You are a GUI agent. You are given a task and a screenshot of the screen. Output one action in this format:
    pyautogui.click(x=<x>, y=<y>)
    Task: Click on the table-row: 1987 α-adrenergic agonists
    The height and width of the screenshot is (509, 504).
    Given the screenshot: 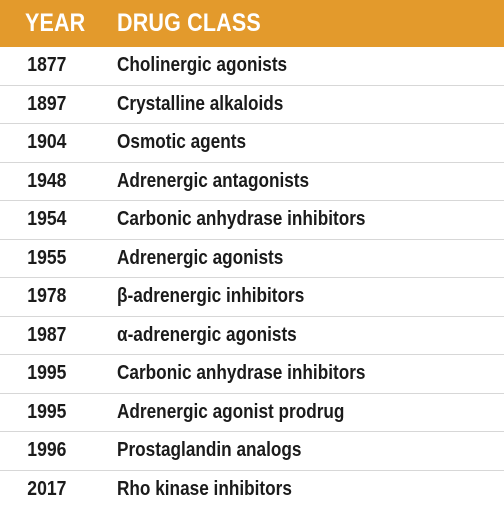 What is the action you would take?
    pyautogui.click(x=252, y=336)
    